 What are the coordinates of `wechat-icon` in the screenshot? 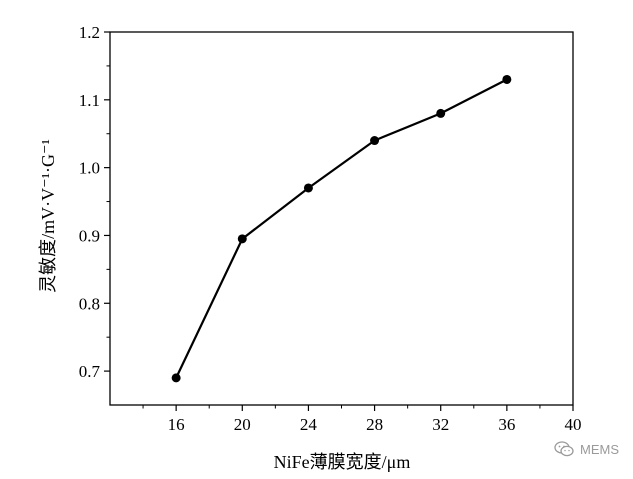 It's located at (564, 449).